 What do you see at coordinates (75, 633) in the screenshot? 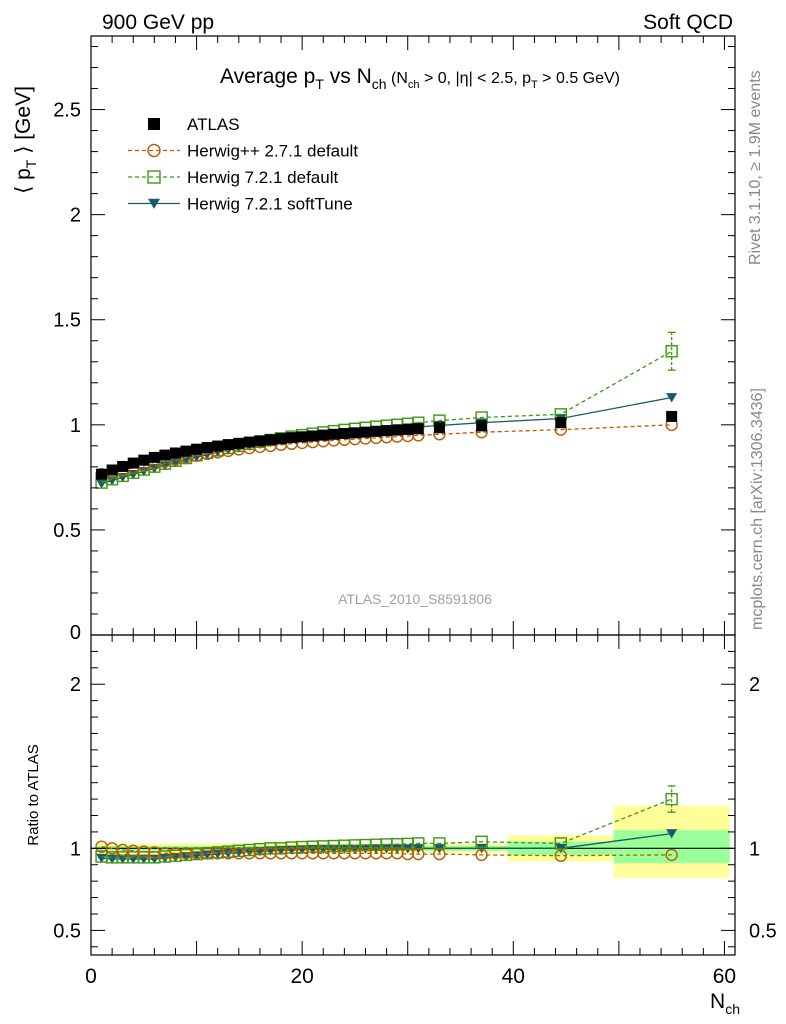
I see `main-ytick-label-zero: 0` at bounding box center [75, 633].